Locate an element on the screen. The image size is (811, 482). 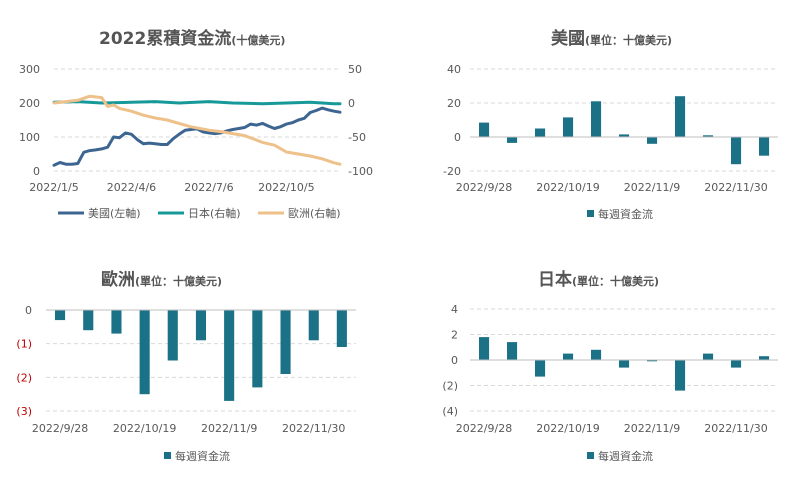
europe-gridlines is located at coordinates (201, 377).